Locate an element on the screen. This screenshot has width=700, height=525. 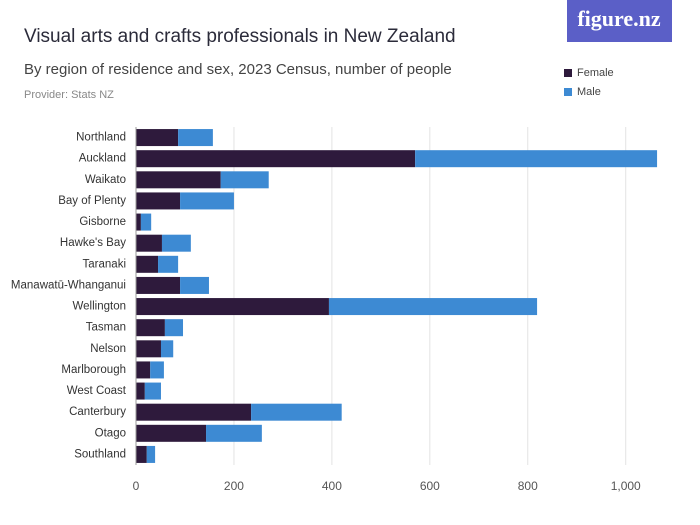
y-tick-label: Waikato is located at coordinates (105, 180).